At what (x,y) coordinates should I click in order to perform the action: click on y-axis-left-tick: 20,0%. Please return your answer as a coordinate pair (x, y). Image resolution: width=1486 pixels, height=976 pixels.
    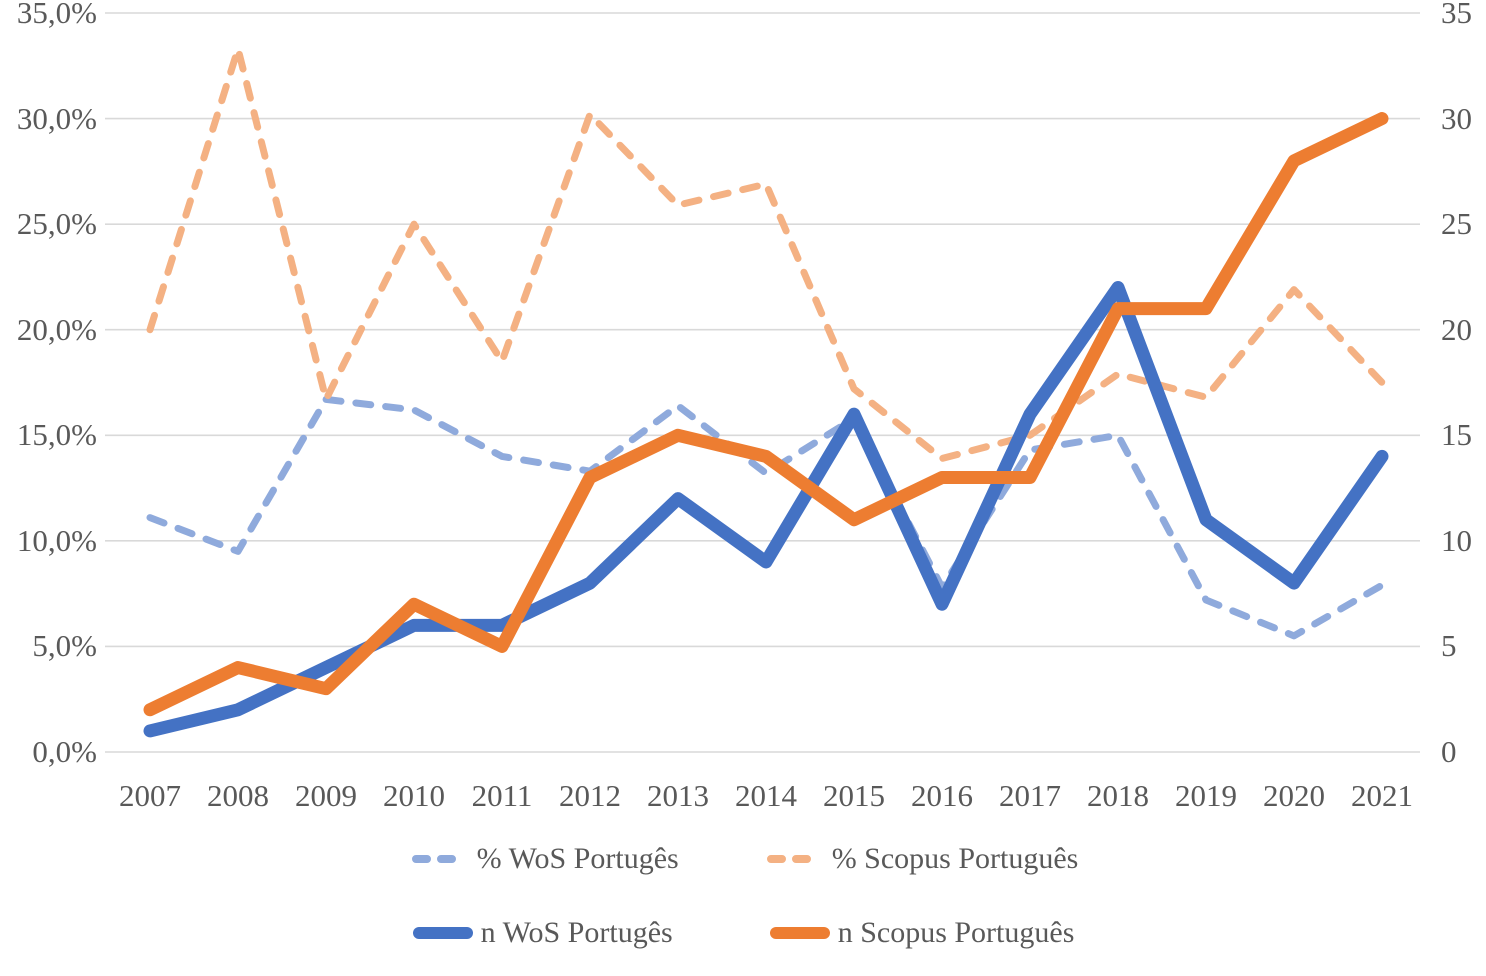
    Looking at the image, I should click on (56, 329).